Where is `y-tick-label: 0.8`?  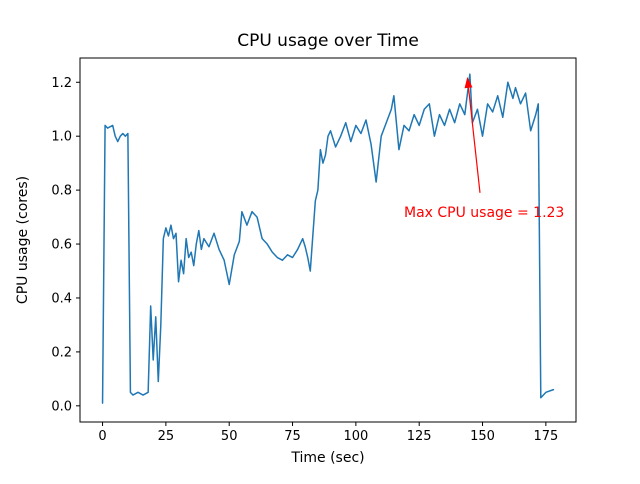 y-tick-label: 0.8 is located at coordinates (61, 191).